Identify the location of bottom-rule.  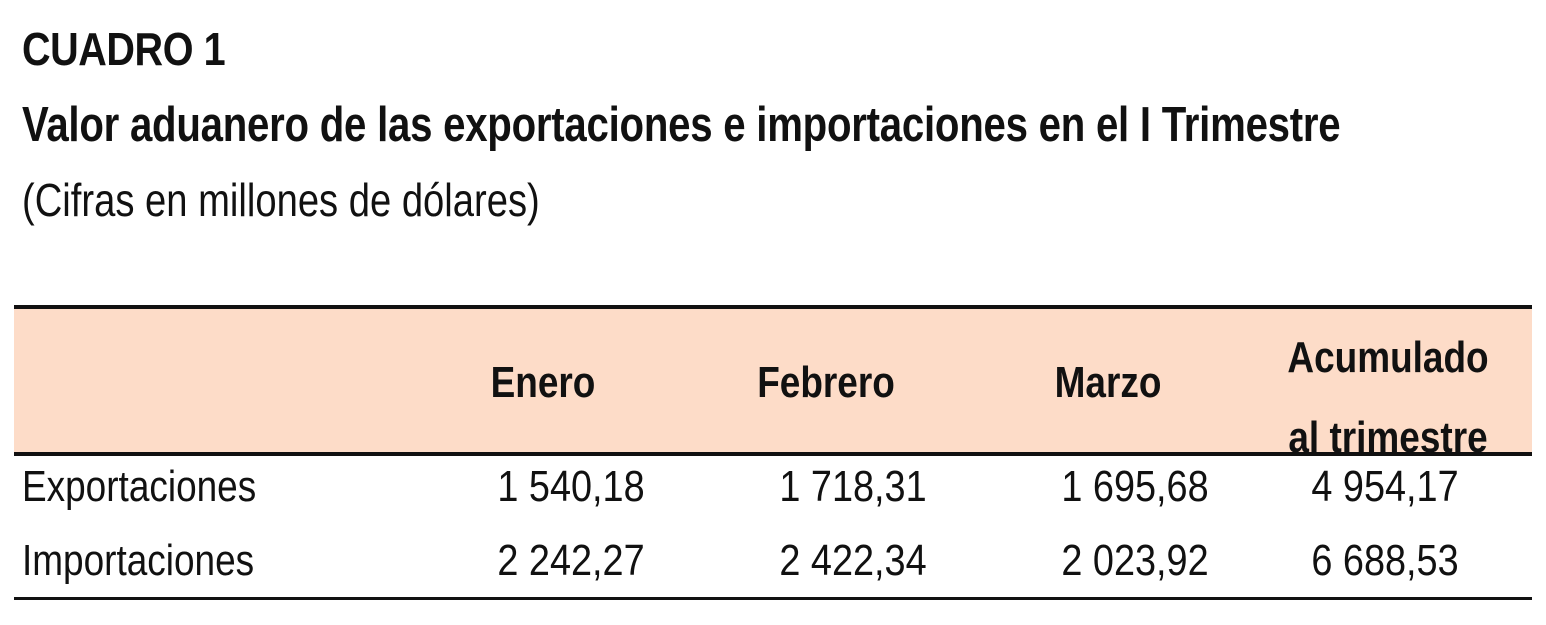
(773, 598).